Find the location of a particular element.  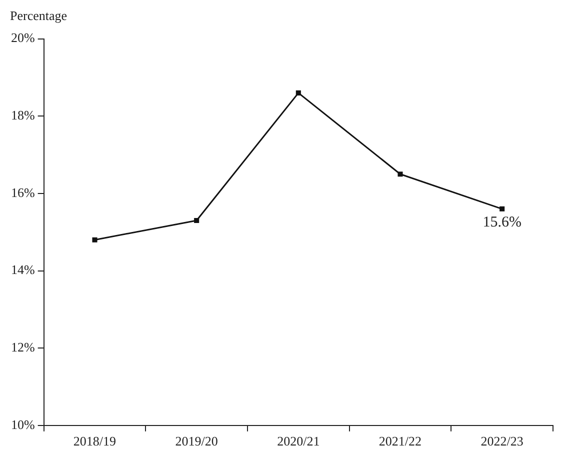

y-tick-label: 20% is located at coordinates (22, 38).